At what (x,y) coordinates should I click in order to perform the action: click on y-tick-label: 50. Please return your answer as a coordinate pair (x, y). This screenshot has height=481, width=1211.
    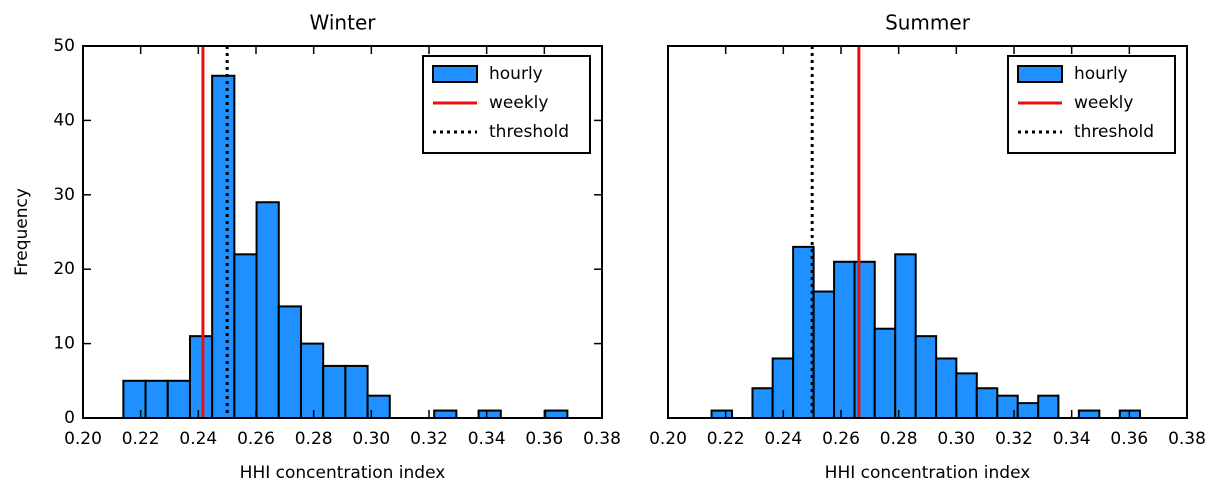
    Looking at the image, I should click on (64, 46).